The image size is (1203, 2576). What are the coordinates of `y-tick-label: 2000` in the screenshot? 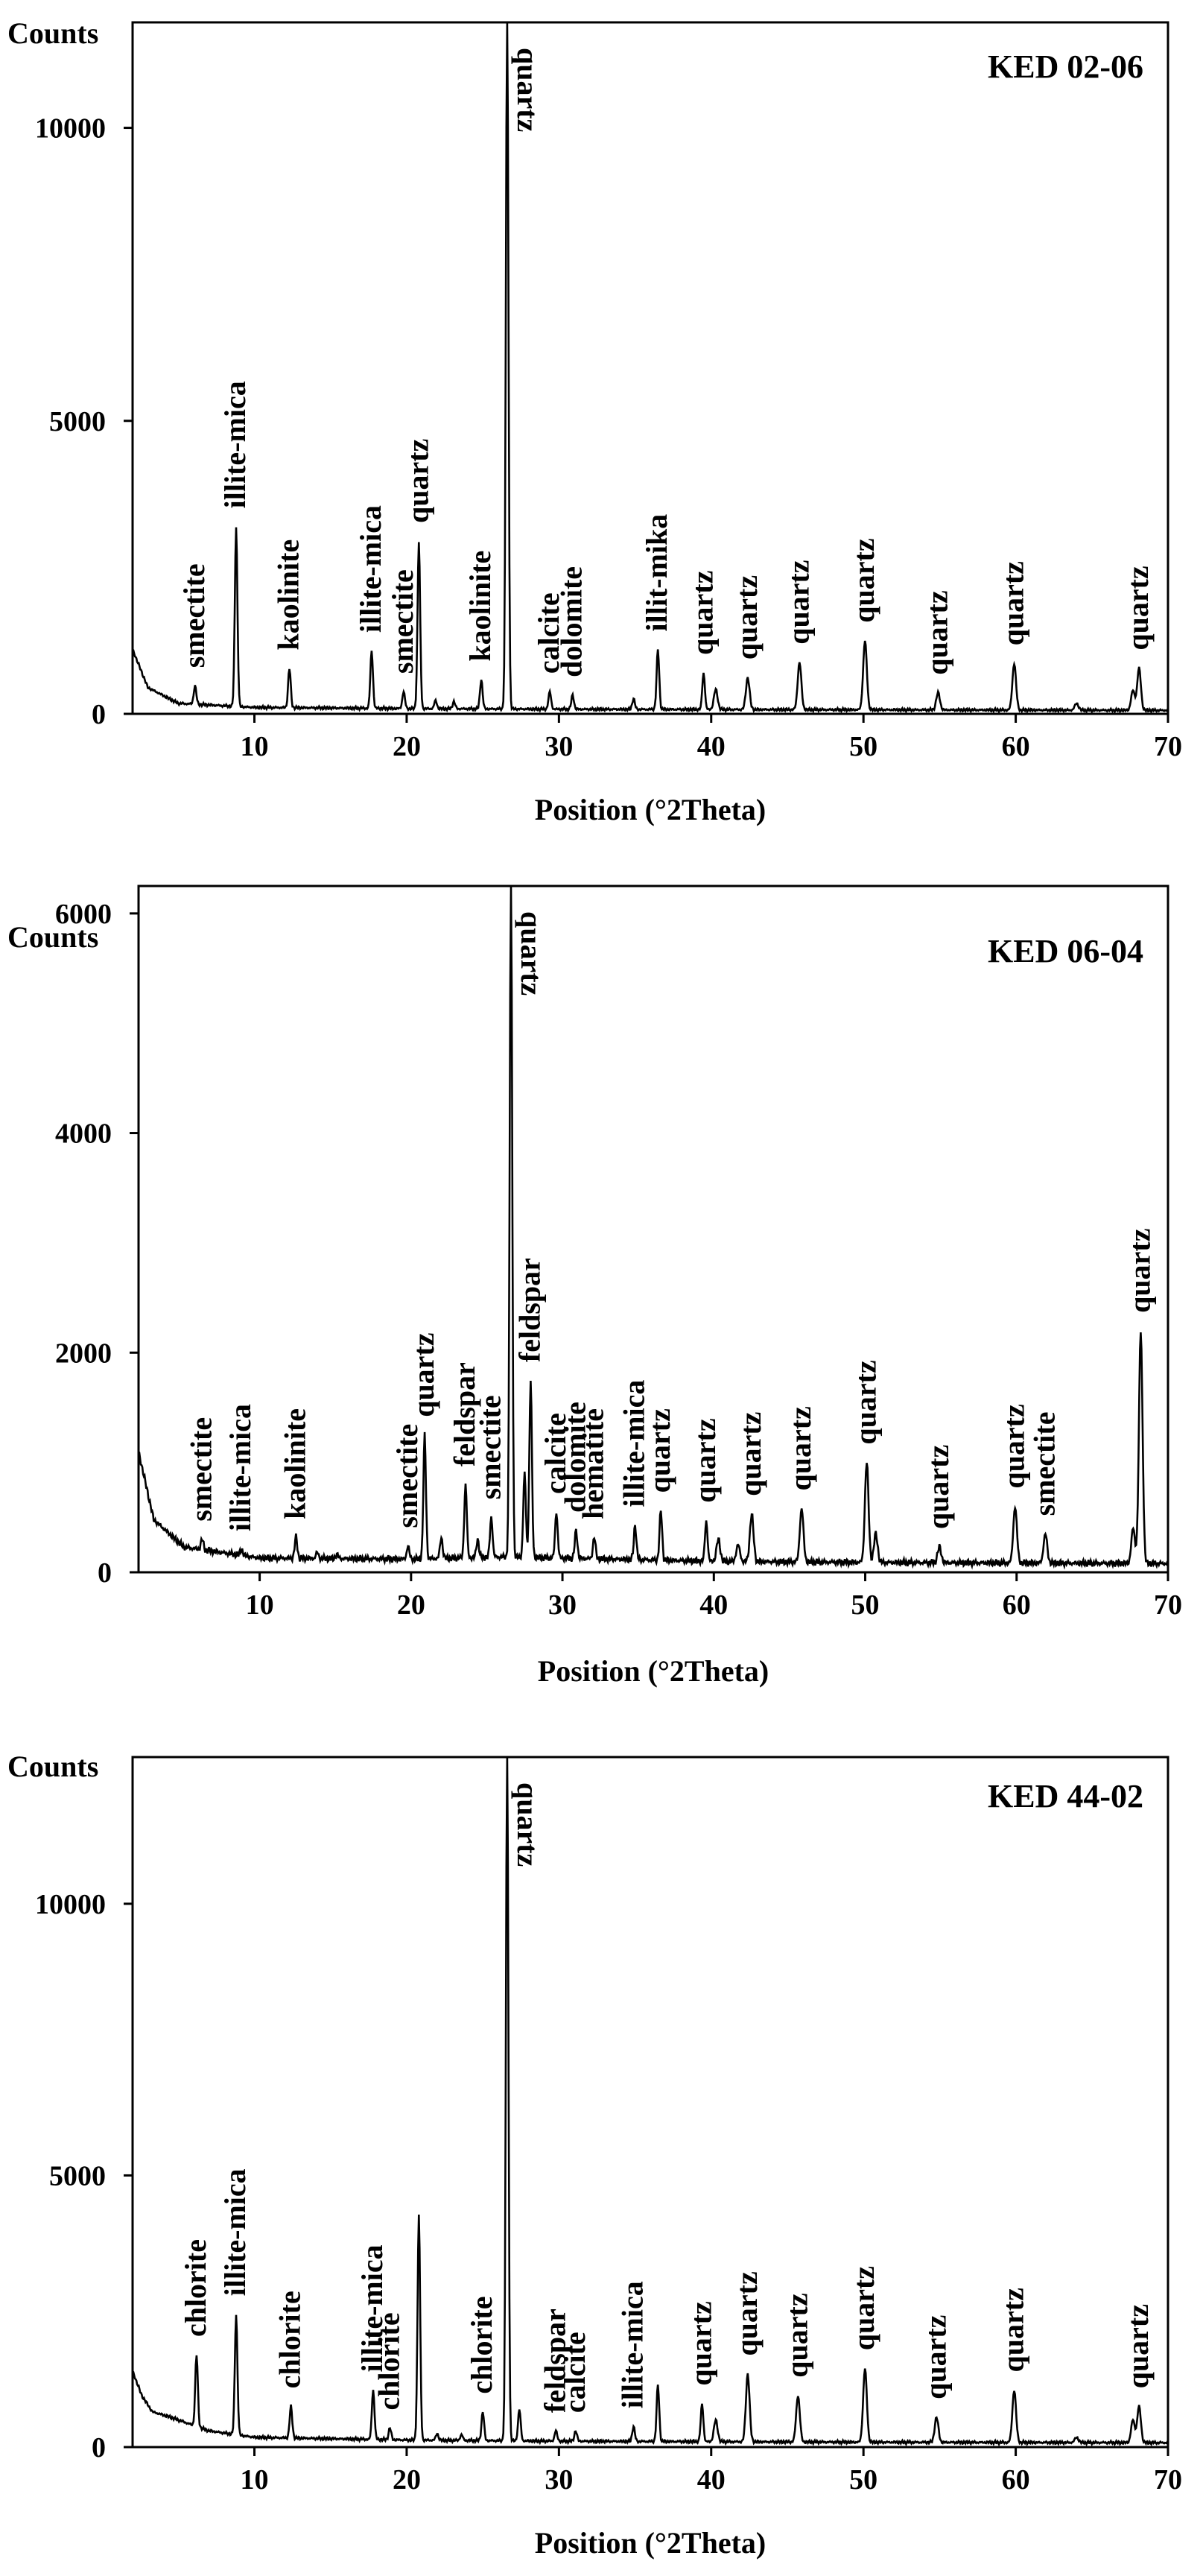 It's located at (84, 1353).